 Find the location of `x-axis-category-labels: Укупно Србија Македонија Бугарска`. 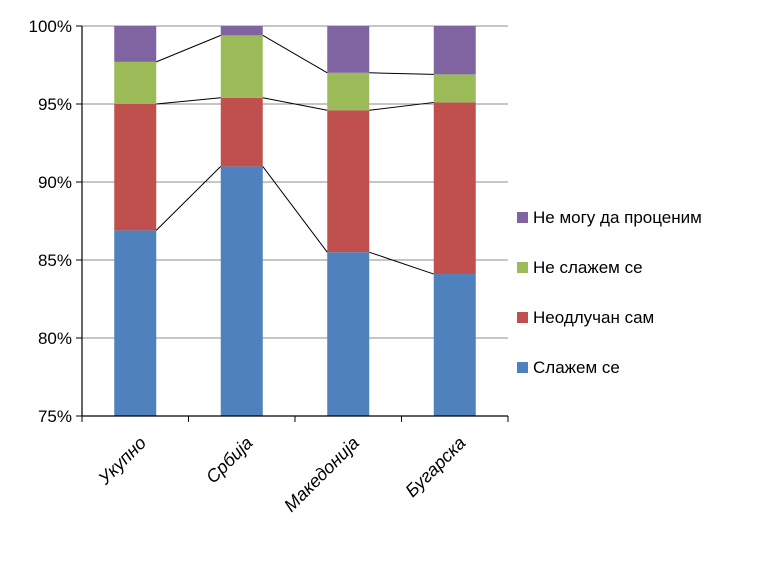

x-axis-category-labels: Укупно Србија Македонија Бугарска is located at coordinates (282, 474).